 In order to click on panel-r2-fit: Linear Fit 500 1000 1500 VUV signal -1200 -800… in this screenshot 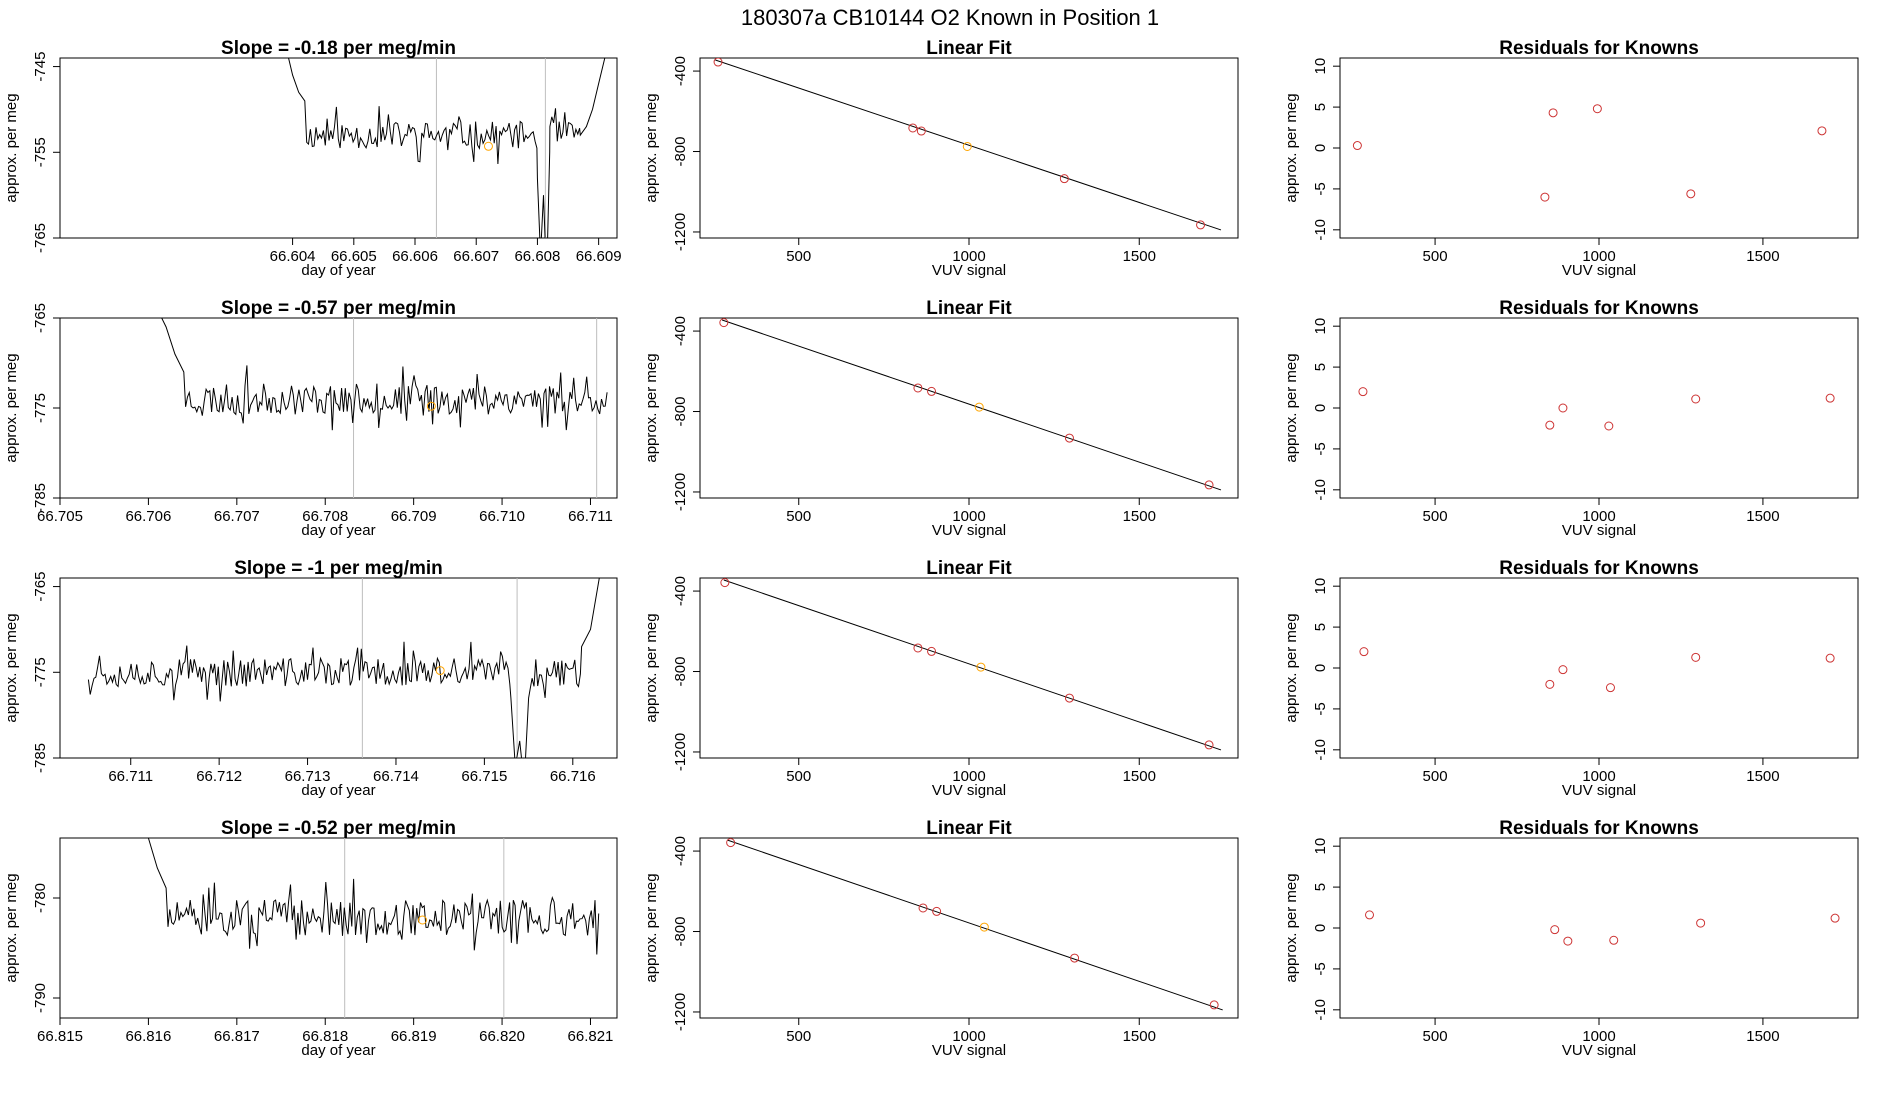, I will do `click(941, 678)`.